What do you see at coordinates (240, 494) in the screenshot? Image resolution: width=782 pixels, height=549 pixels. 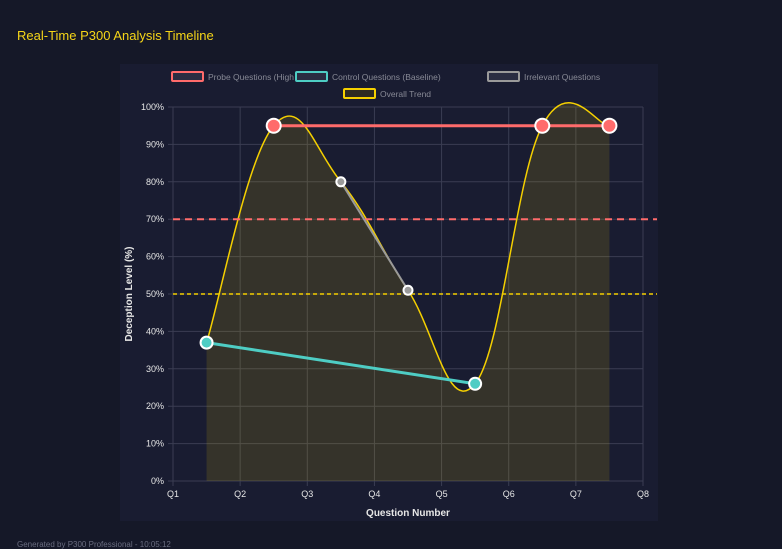 I see `x-tick-label: Q2` at bounding box center [240, 494].